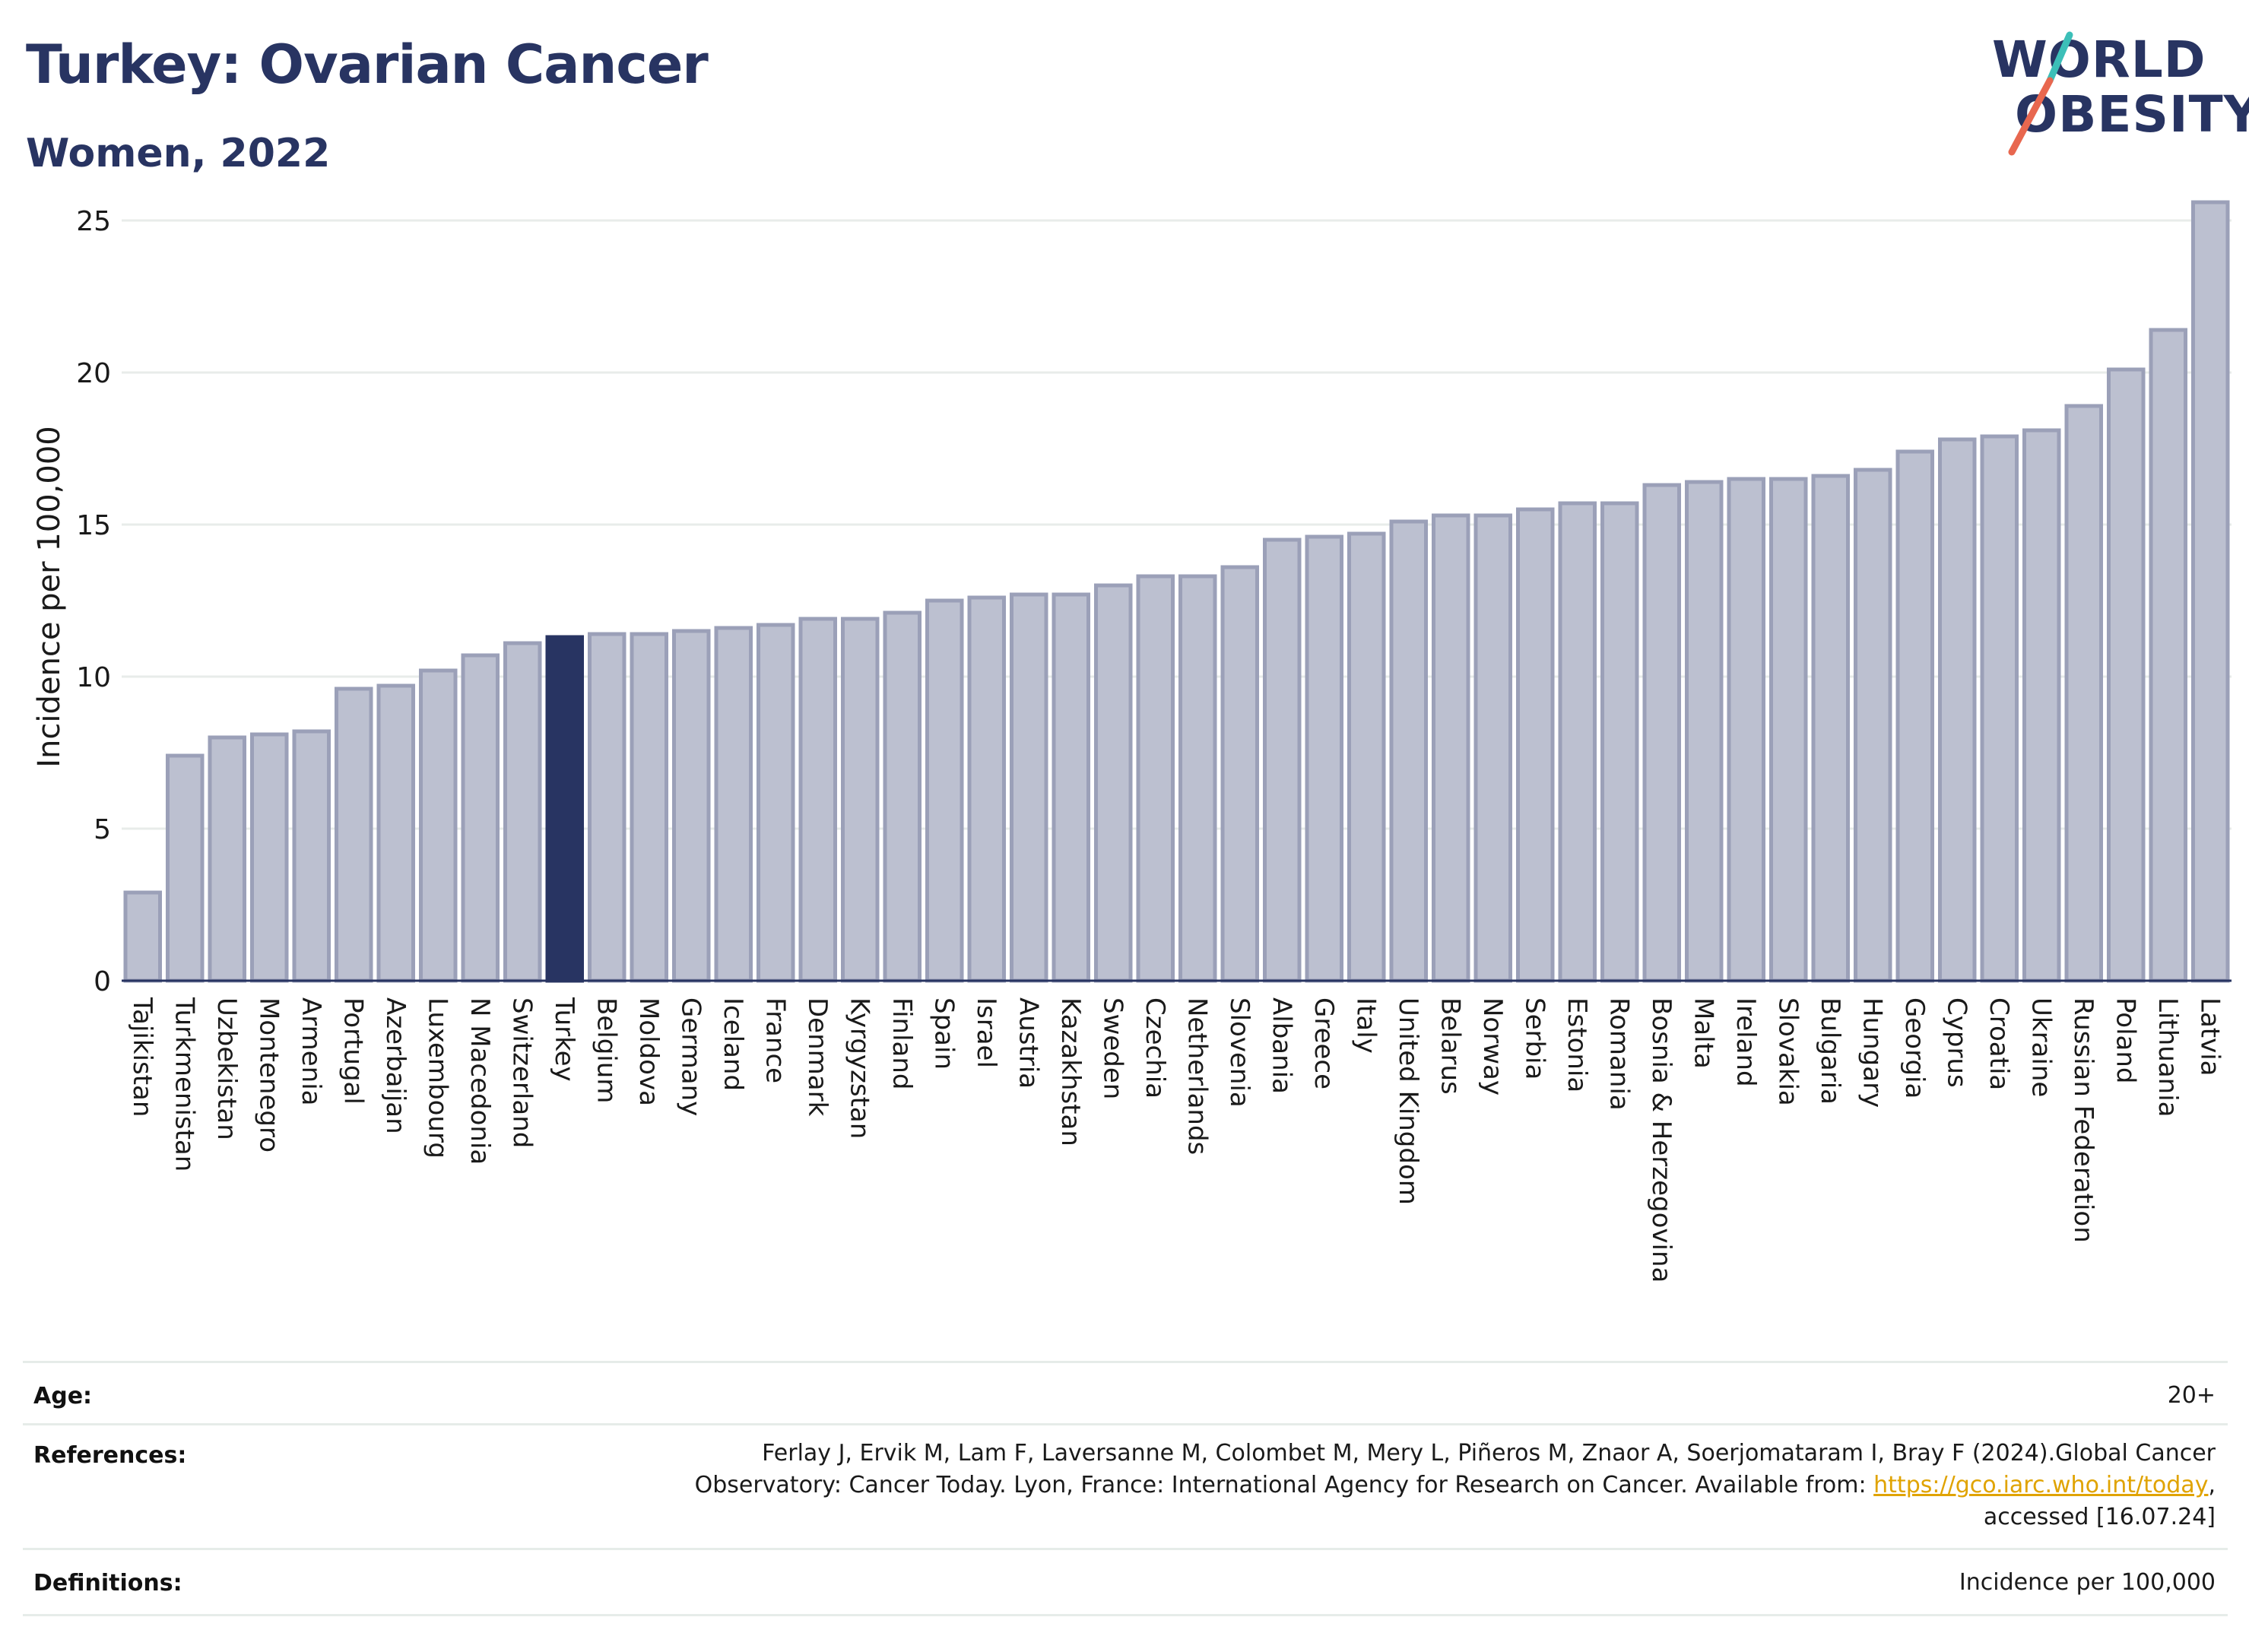  What do you see at coordinates (367, 64) in the screenshot?
I see `page-title: Turkey: Ovarian Cancer` at bounding box center [367, 64].